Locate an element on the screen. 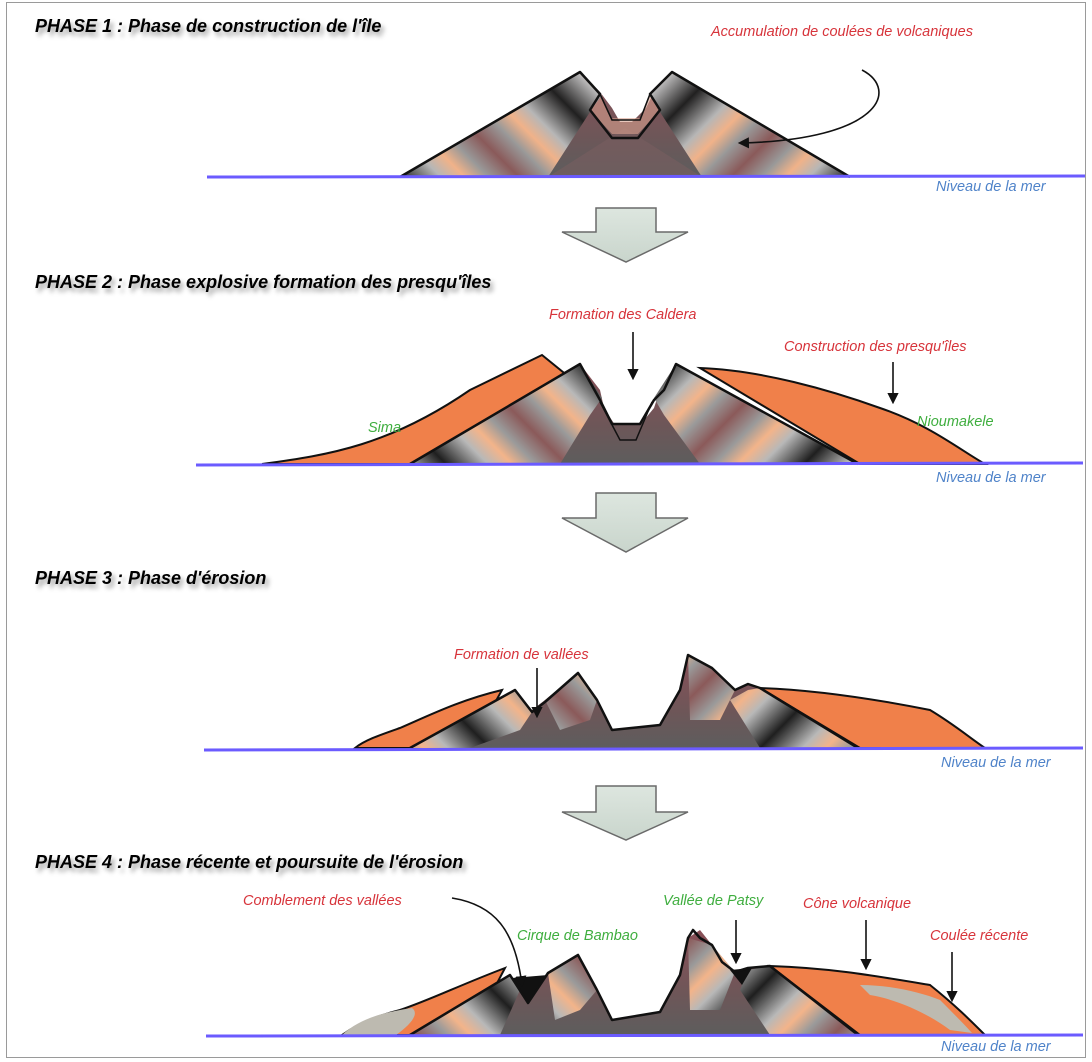 The height and width of the screenshot is (1062, 1092). sea-level-label-1: Niveau de la mer is located at coordinates (991, 187).